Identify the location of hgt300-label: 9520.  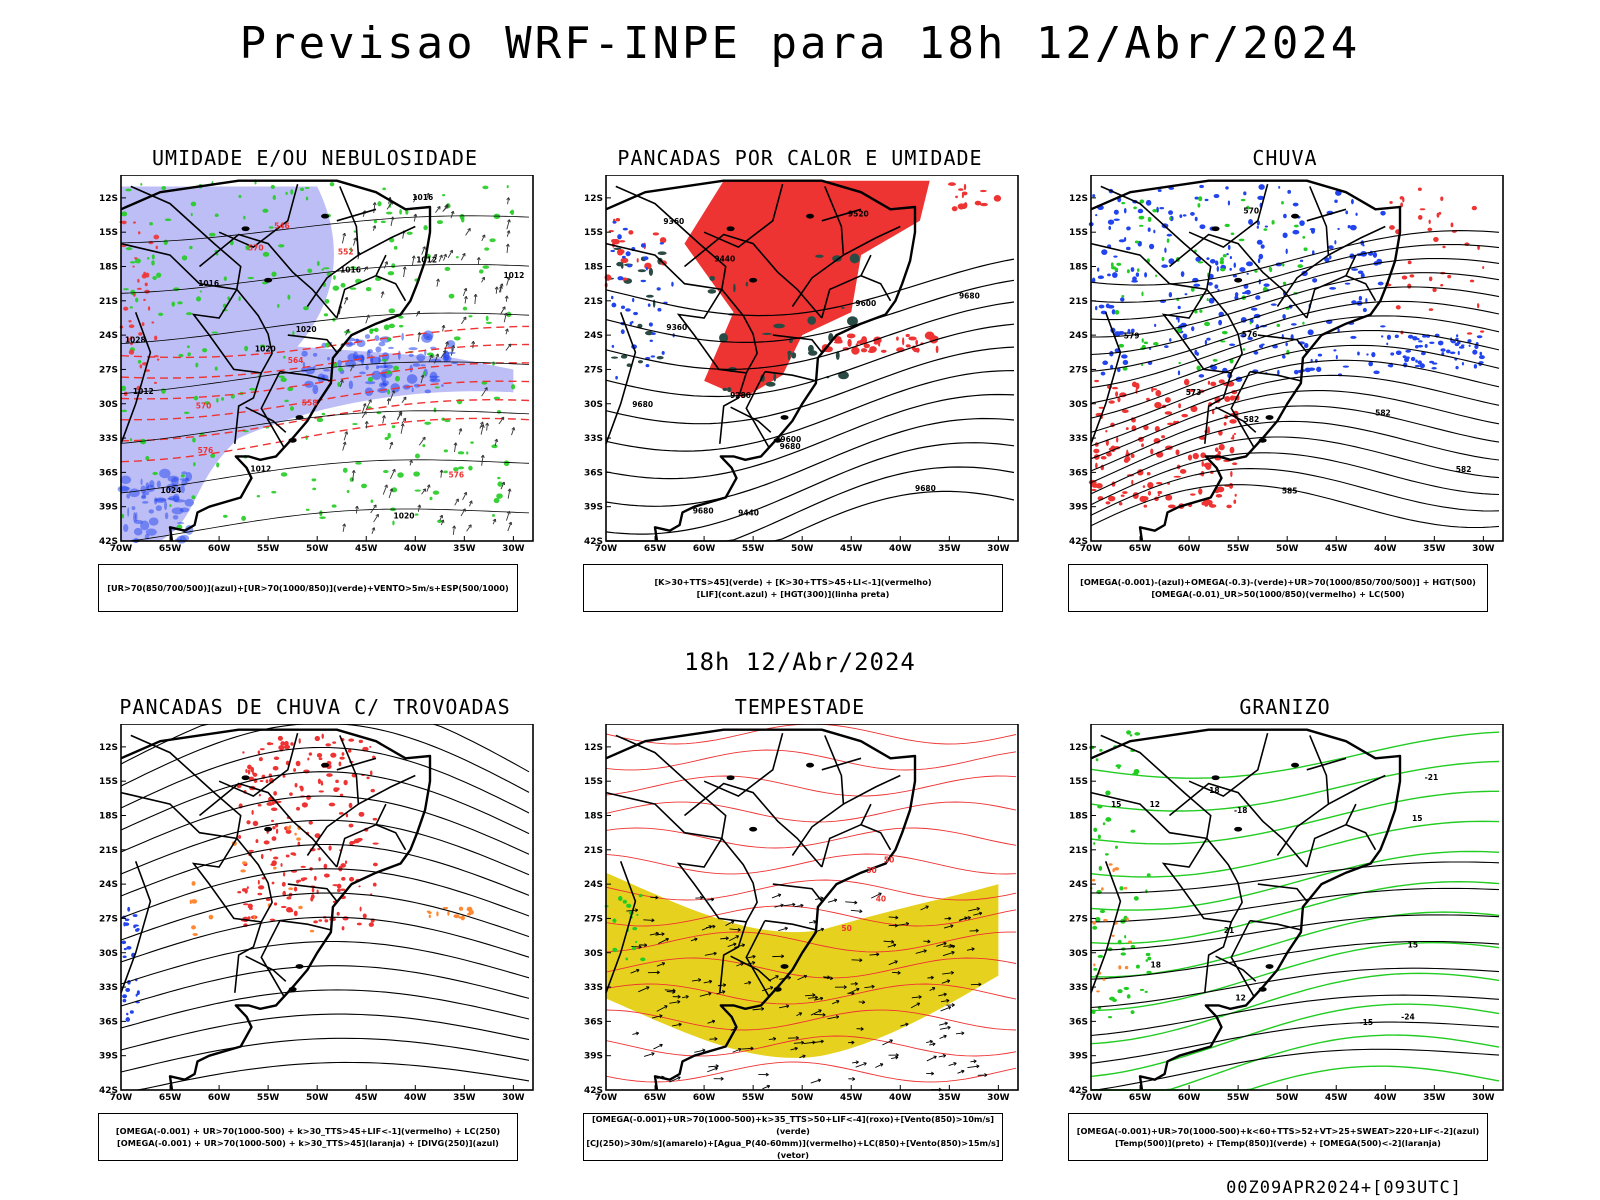
(858, 214).